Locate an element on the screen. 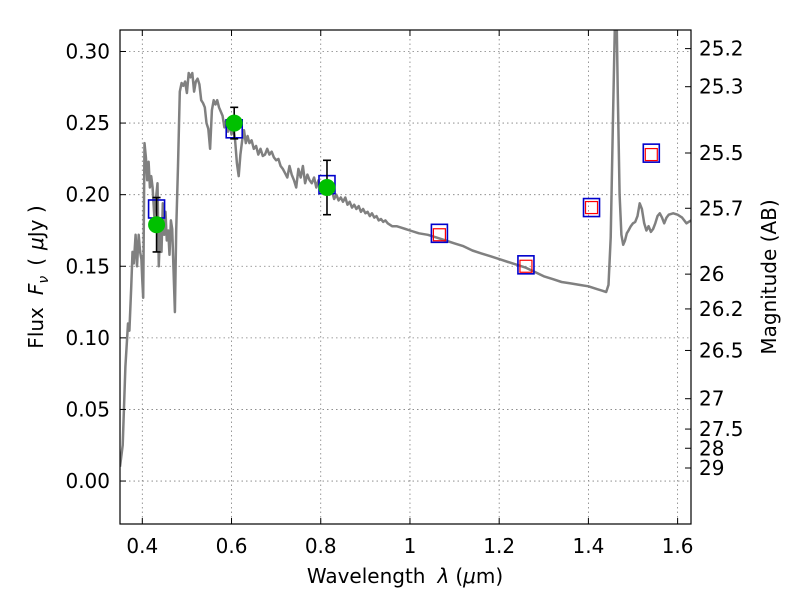  mag-tick-label-8: 27.5 is located at coordinates (721, 429).